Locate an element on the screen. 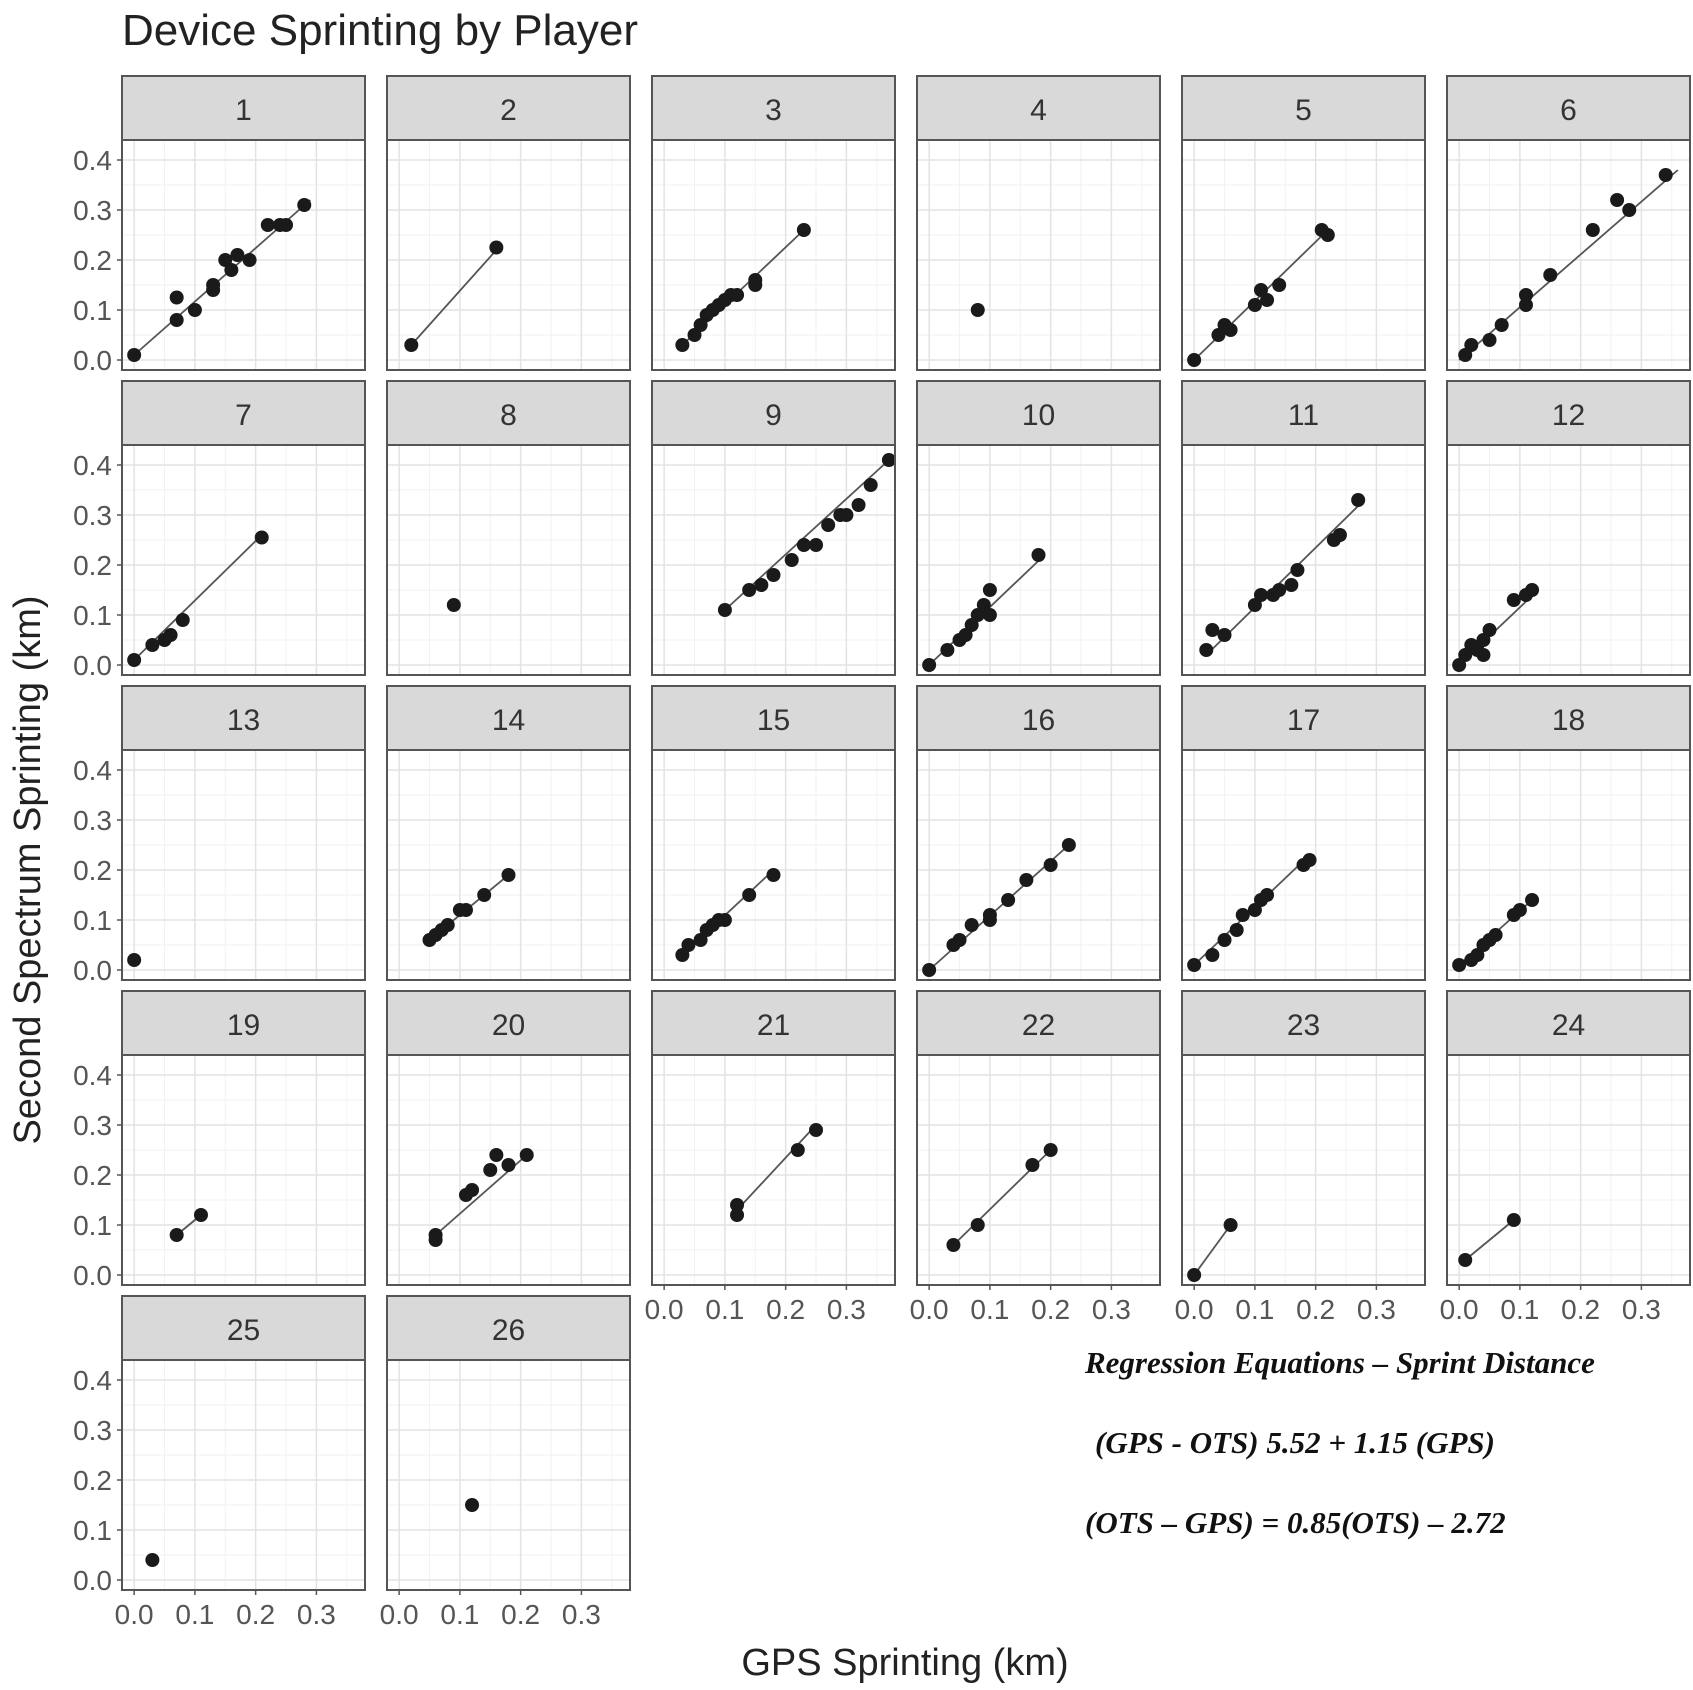 This screenshot has height=1690, width=1693. facet-panel-20: 20 is located at coordinates (508, 1138).